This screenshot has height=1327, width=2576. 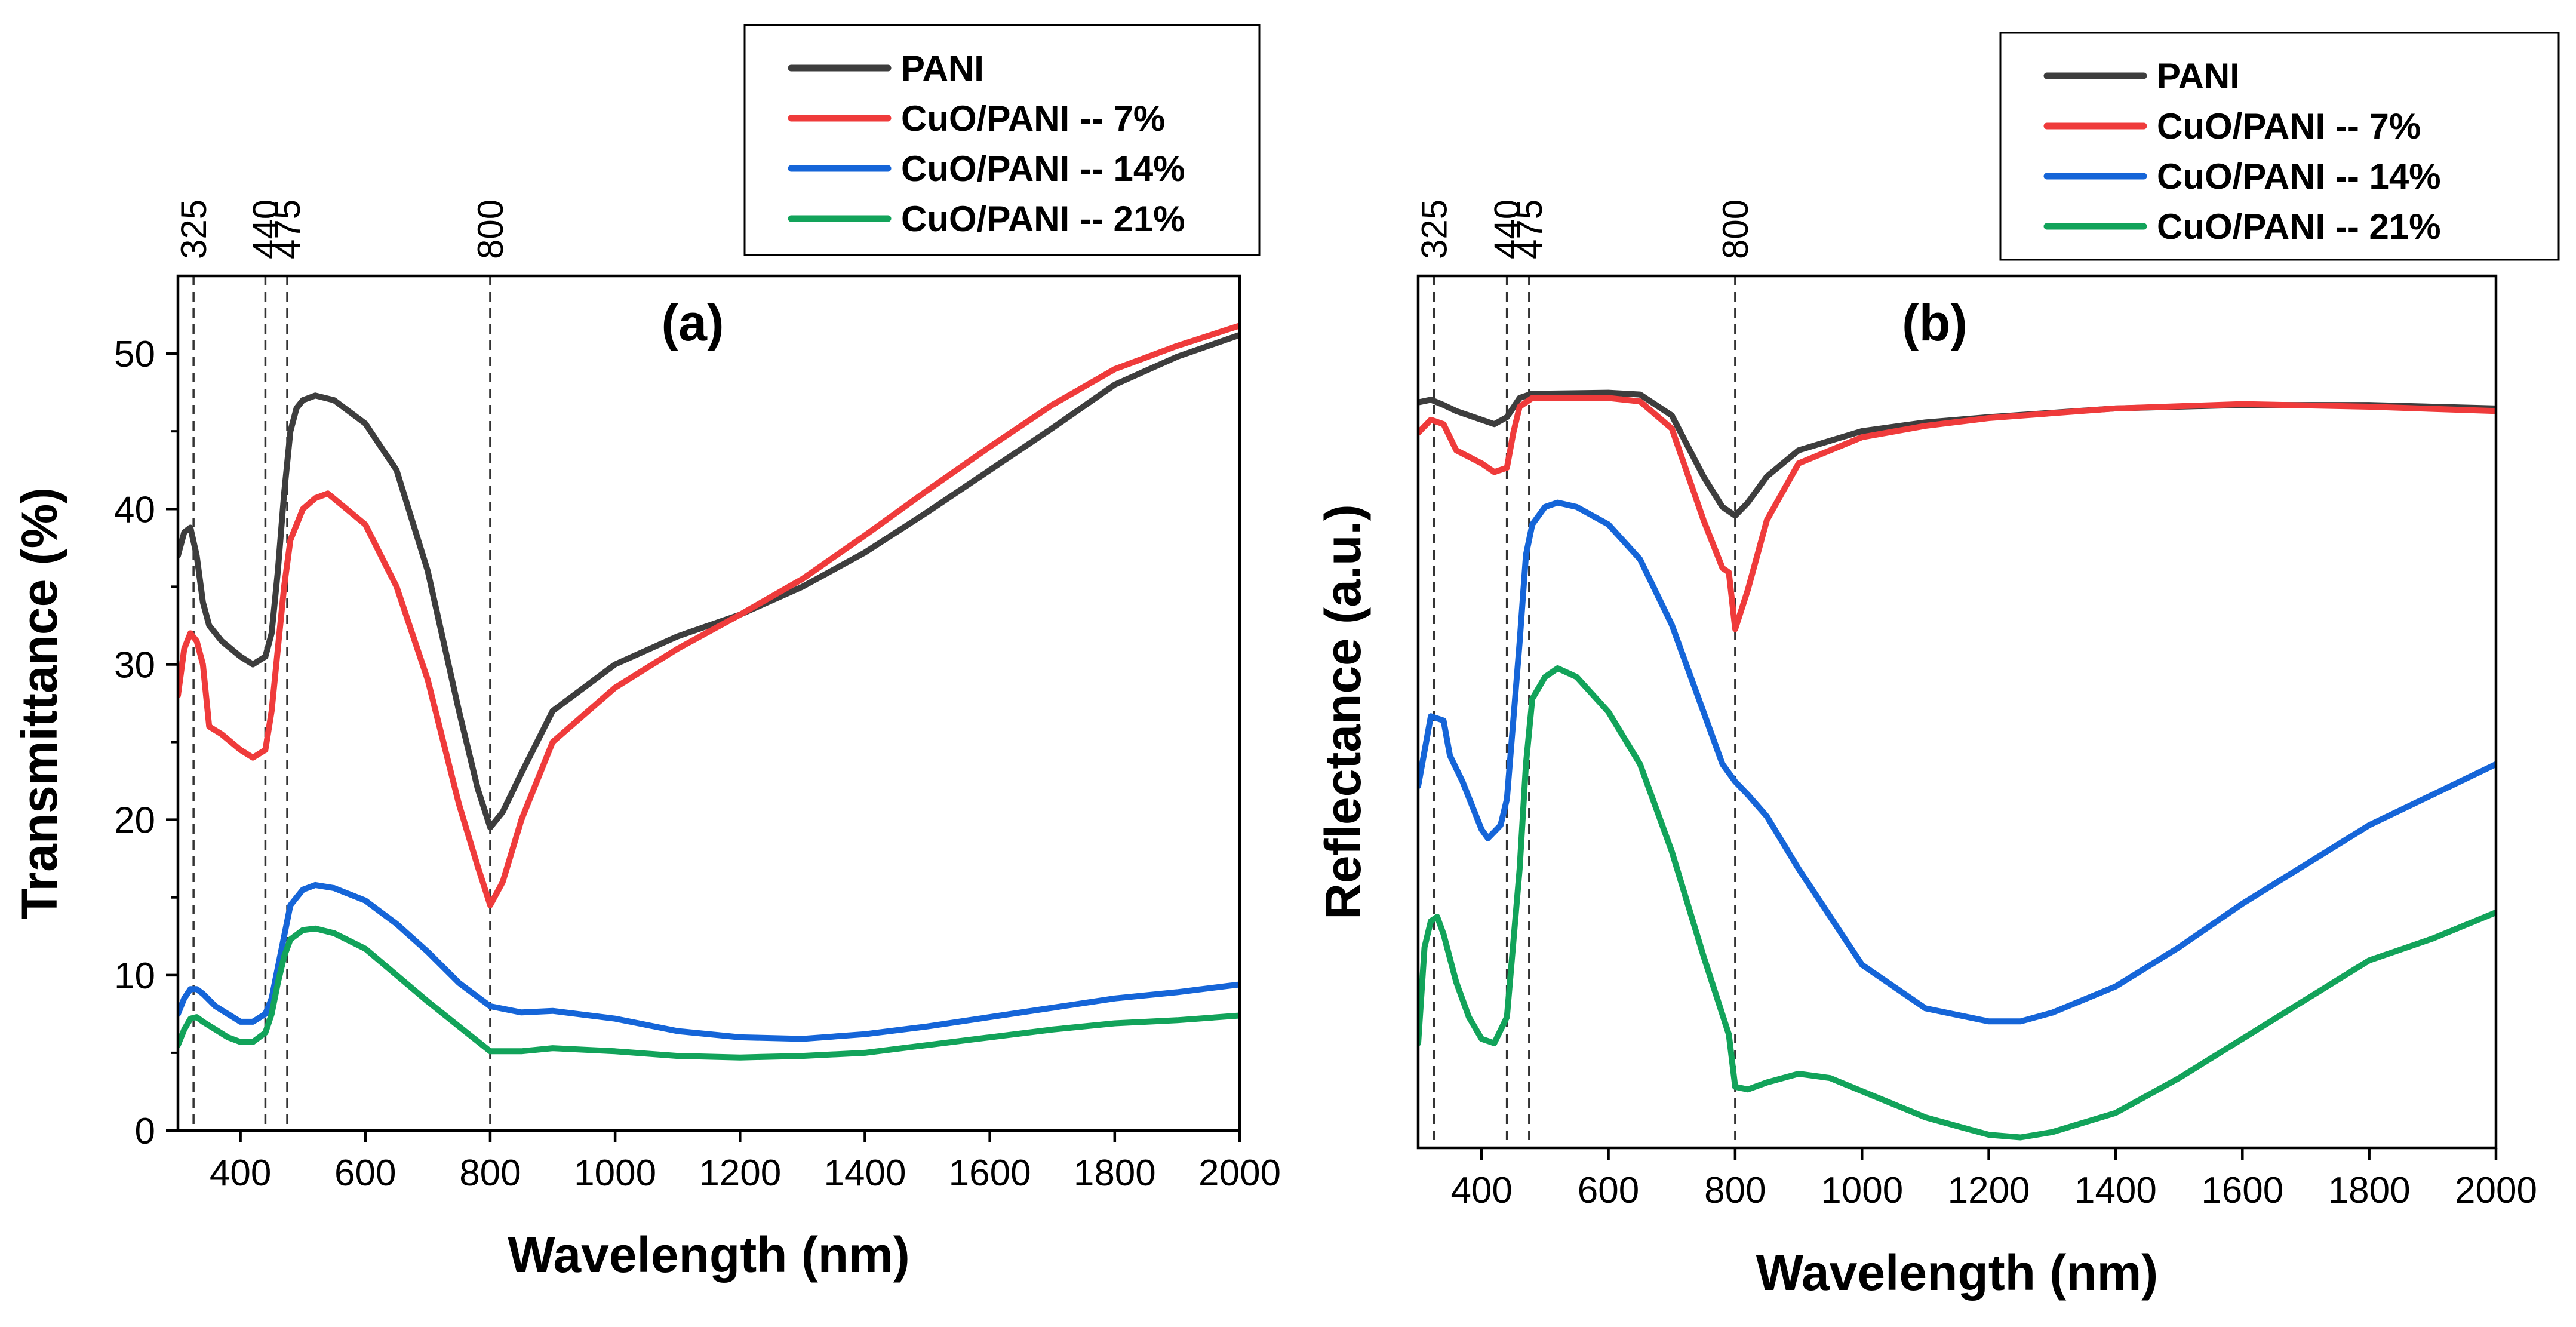 What do you see at coordinates (2115, 1190) in the screenshot?
I see `panel-b-x-tick-label-1400: 1400` at bounding box center [2115, 1190].